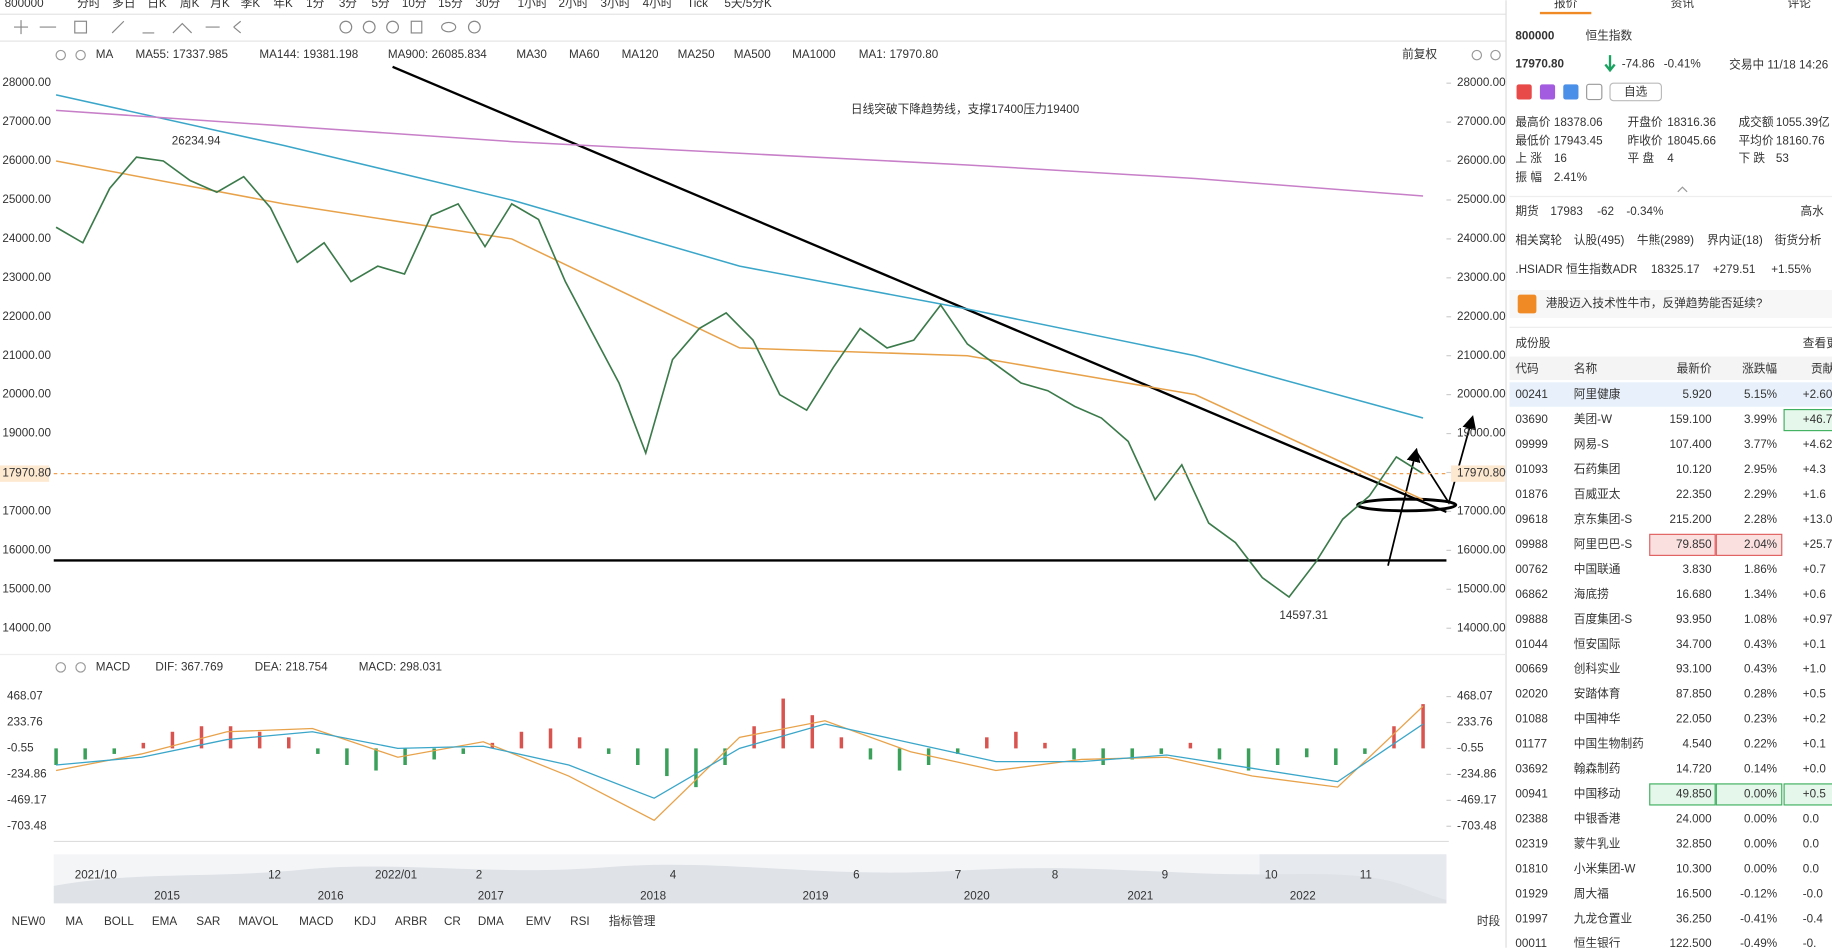 The image size is (1832, 948). What do you see at coordinates (1495, 55) in the screenshot?
I see `zoom-in` at bounding box center [1495, 55].